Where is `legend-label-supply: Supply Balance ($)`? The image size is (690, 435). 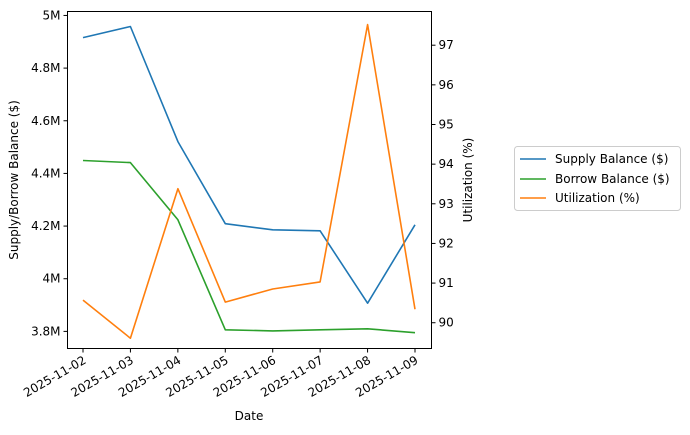
legend-label-supply: Supply Balance ($) is located at coordinates (611, 159).